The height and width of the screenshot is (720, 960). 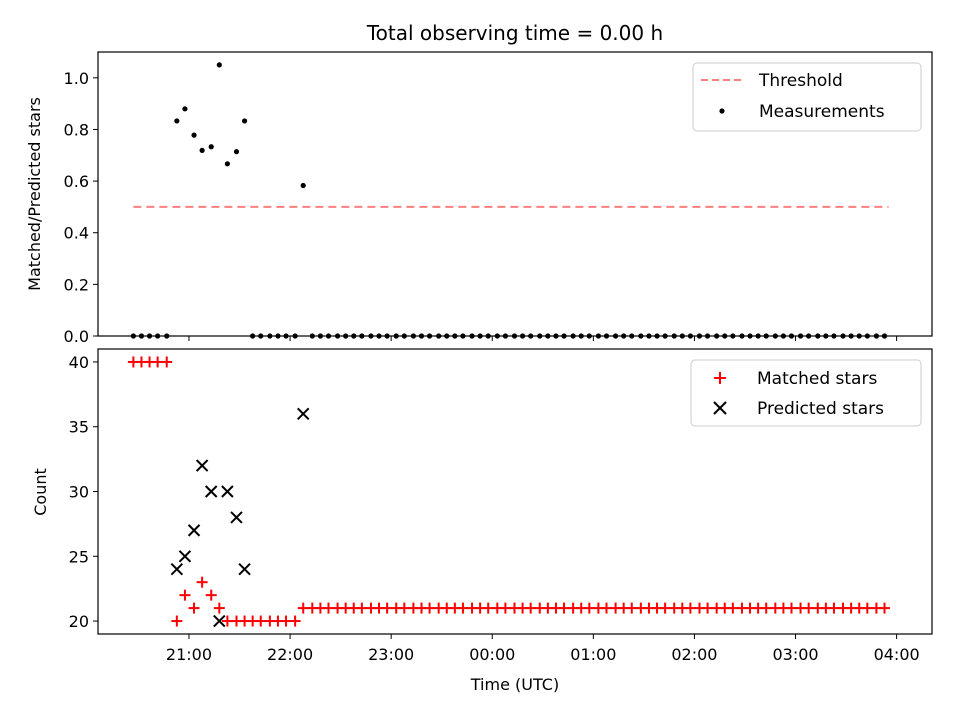 What do you see at coordinates (514, 33) in the screenshot?
I see `chart-title: Total observing time = 0.00 h` at bounding box center [514, 33].